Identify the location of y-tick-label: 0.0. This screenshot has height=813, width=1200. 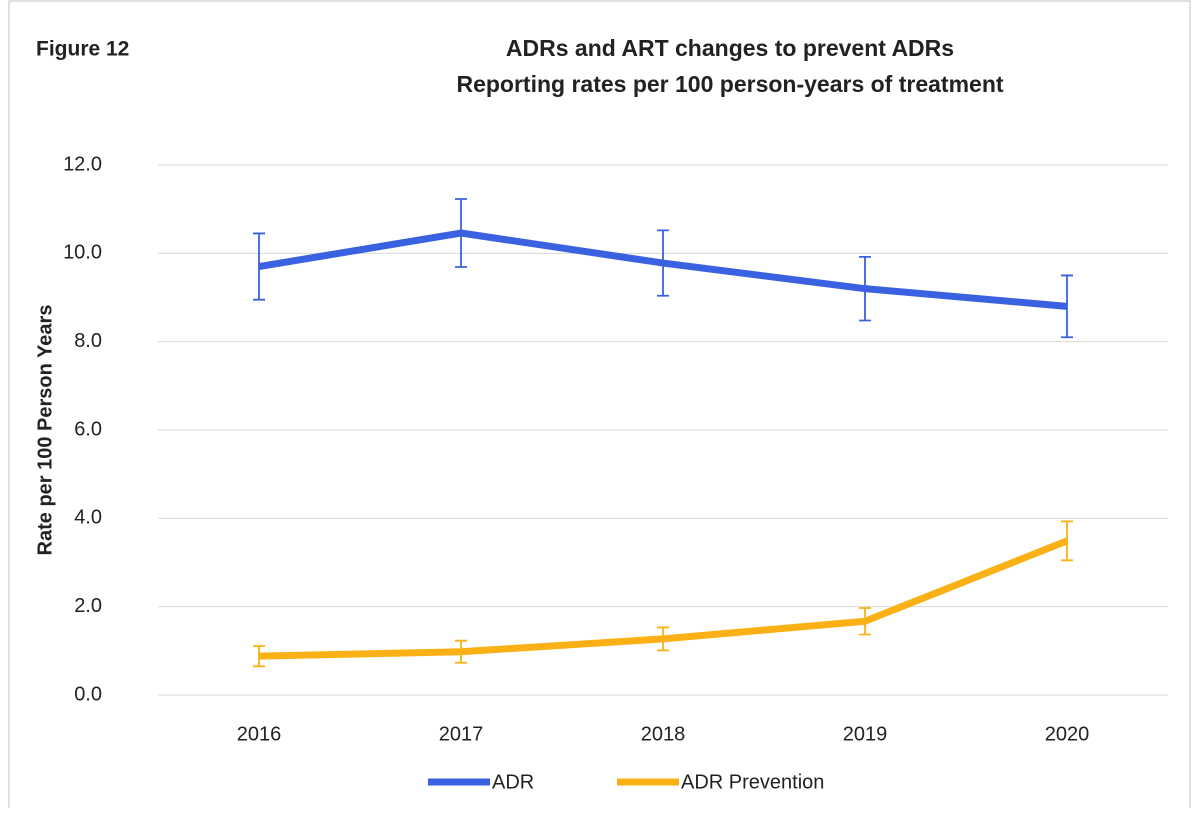
(88, 694).